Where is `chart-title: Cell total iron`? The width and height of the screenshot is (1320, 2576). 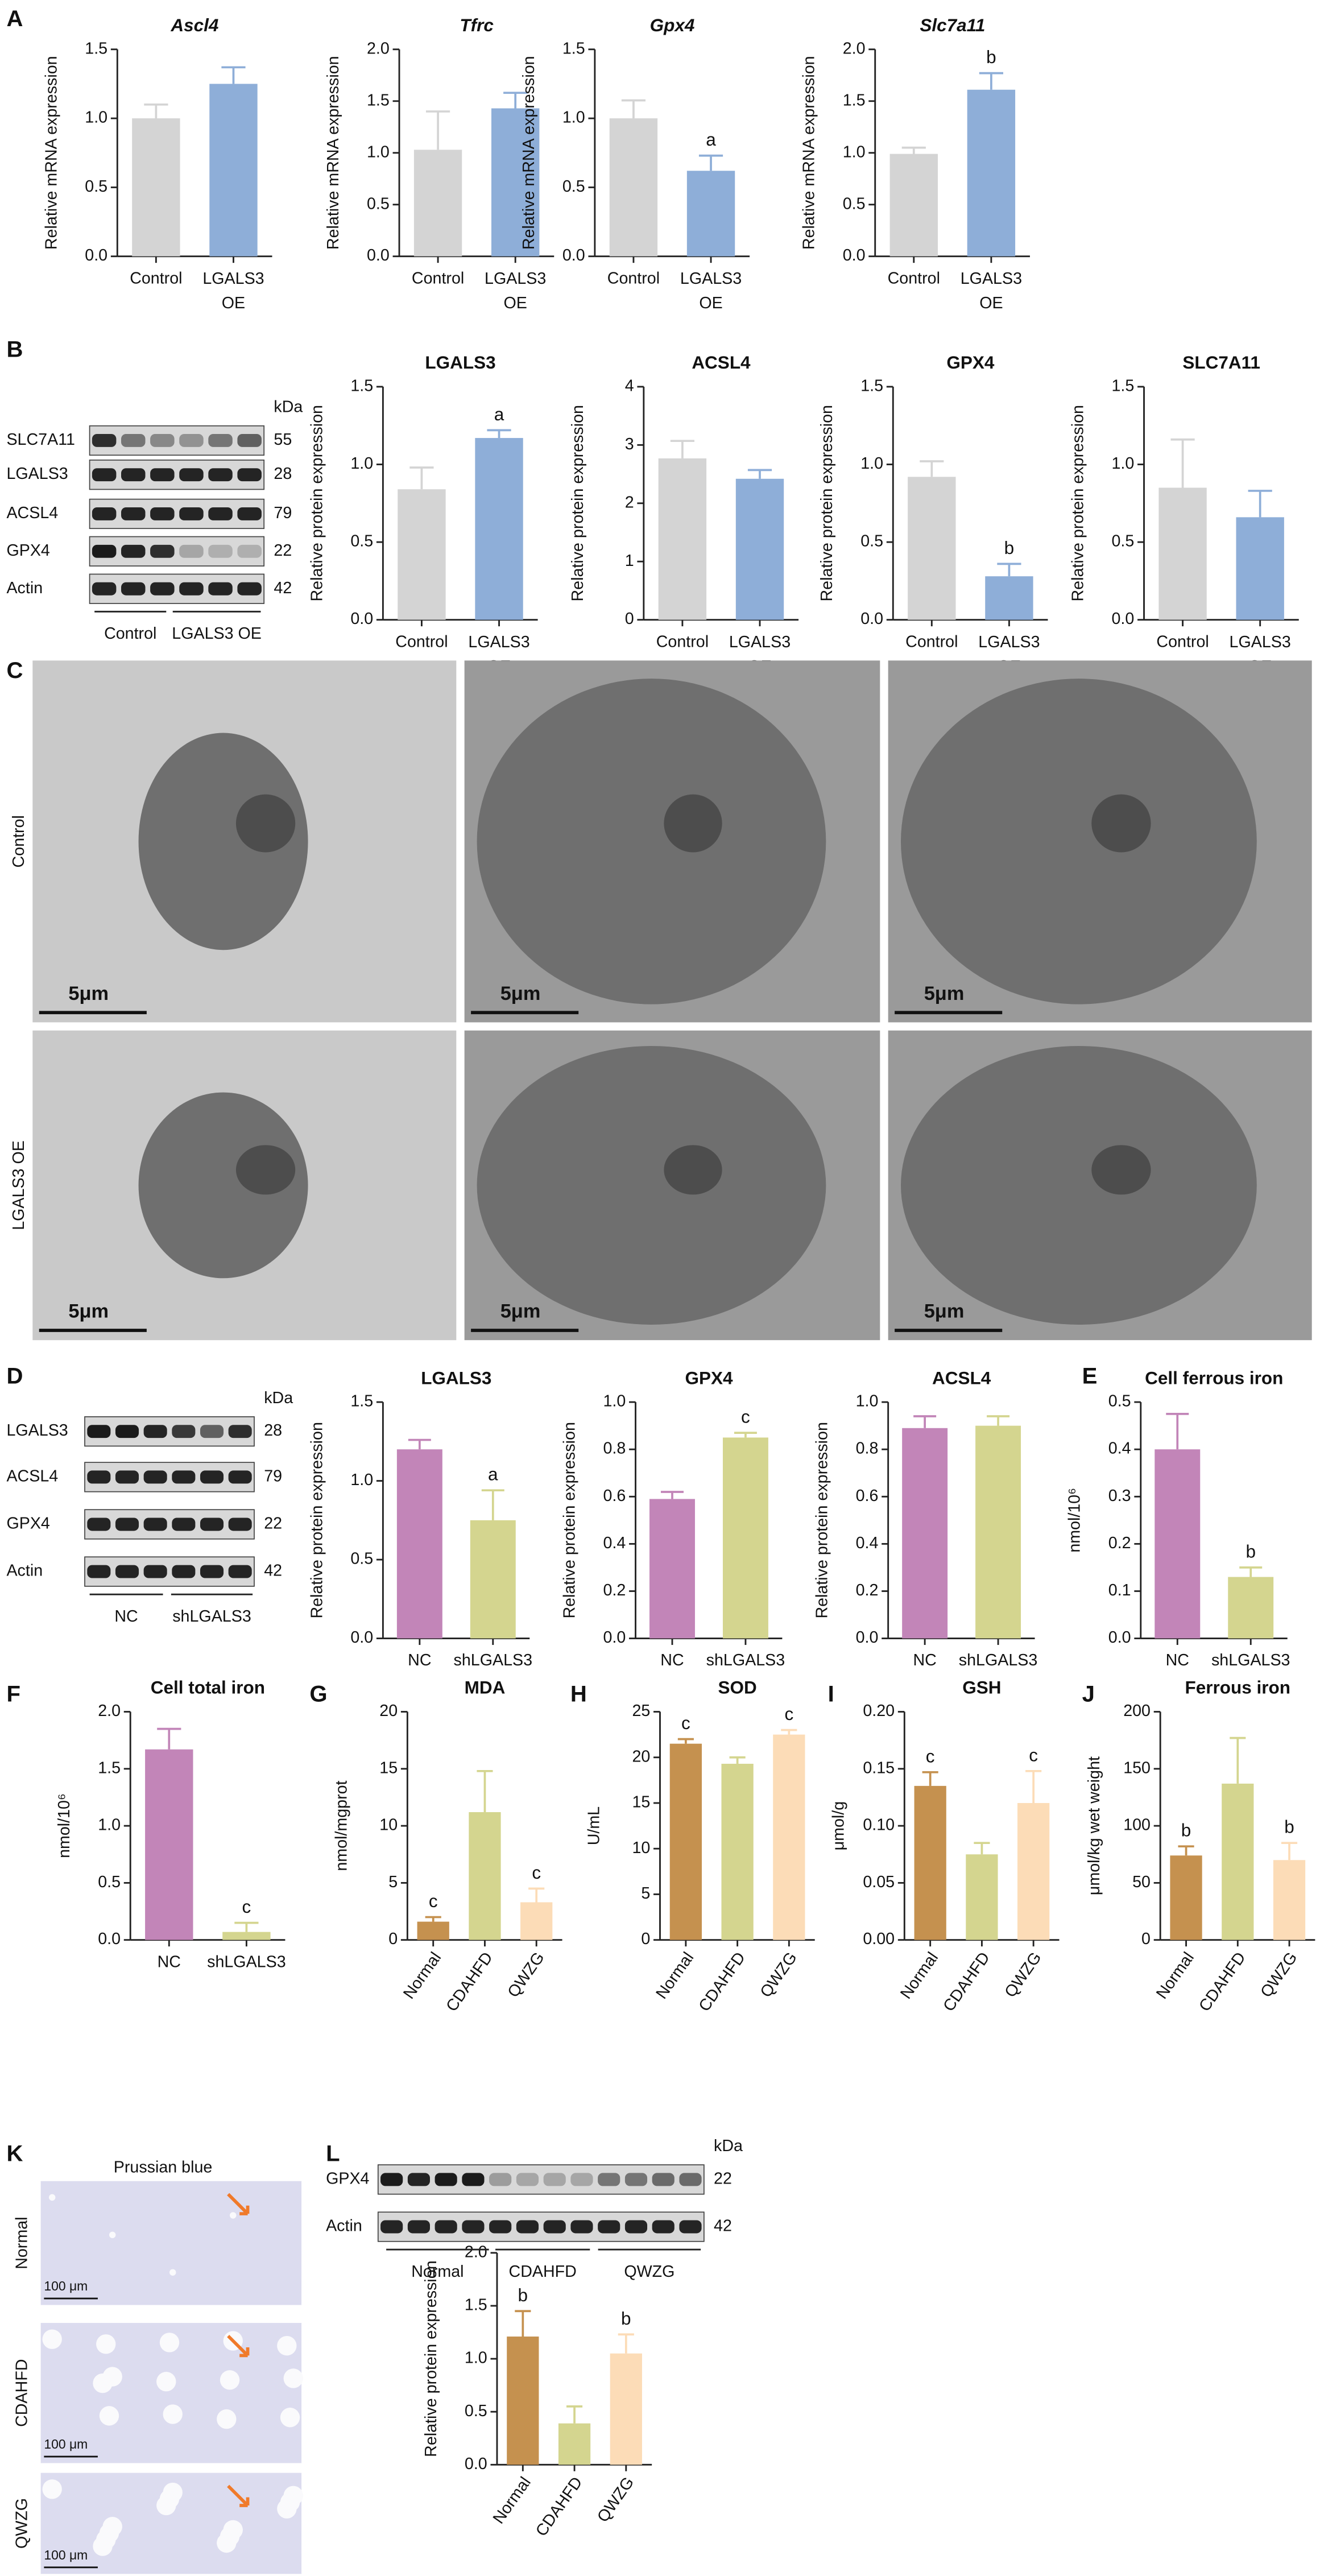
chart-title: Cell total iron is located at coordinates (208, 1688).